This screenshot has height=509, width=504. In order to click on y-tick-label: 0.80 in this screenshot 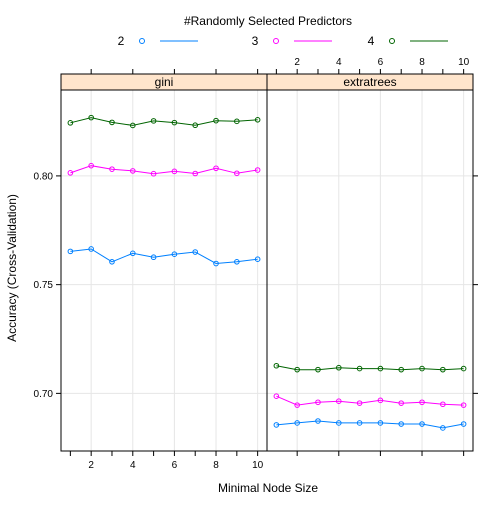, I will do `click(44, 176)`.